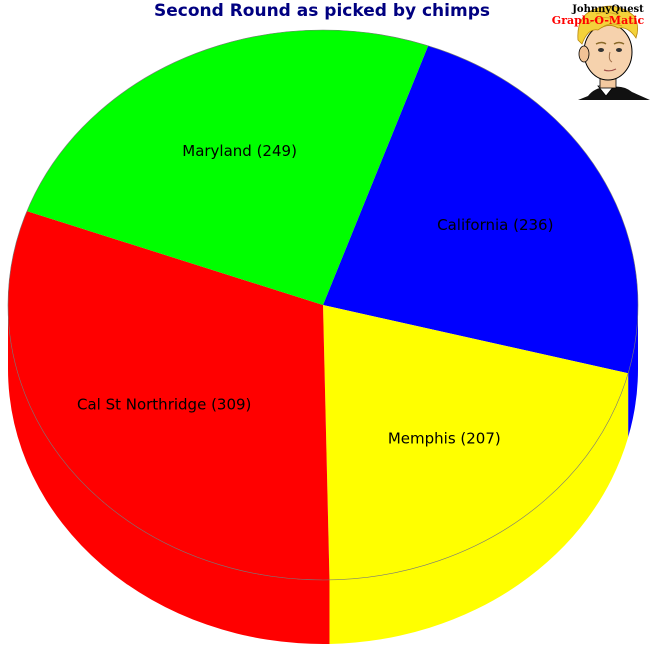 The width and height of the screenshot is (650, 650). I want to click on slice-label-maryland: Maryland (249), so click(239, 151).